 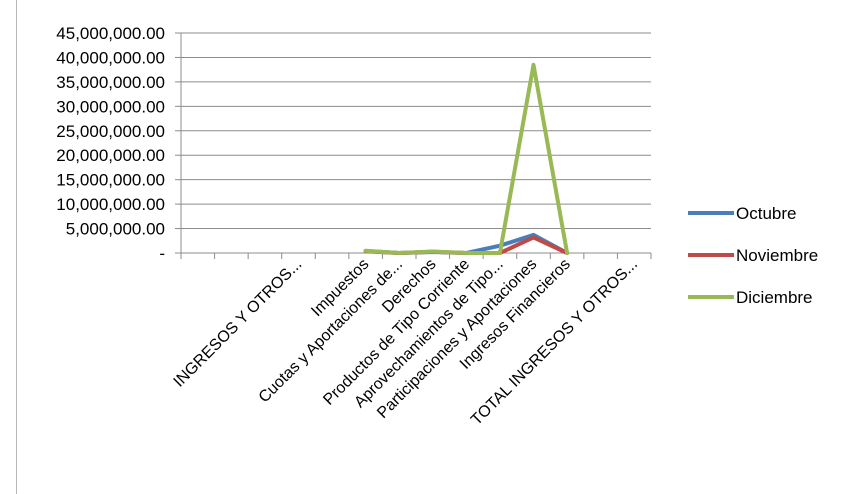 What do you see at coordinates (115, 229) in the screenshot?
I see `y-tick-label: 5,000,000.00` at bounding box center [115, 229].